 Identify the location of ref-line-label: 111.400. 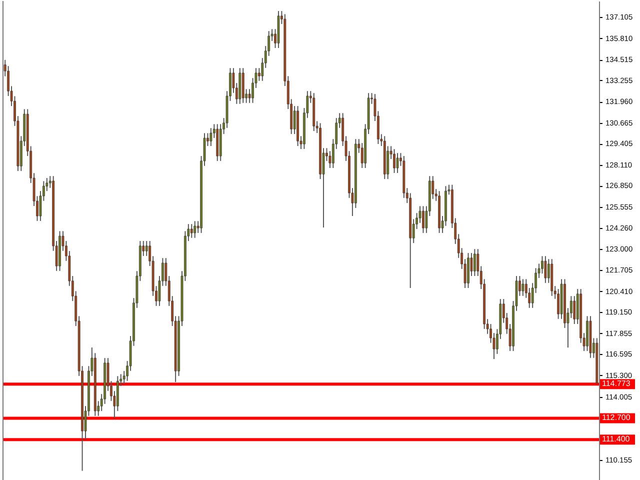
(616, 439).